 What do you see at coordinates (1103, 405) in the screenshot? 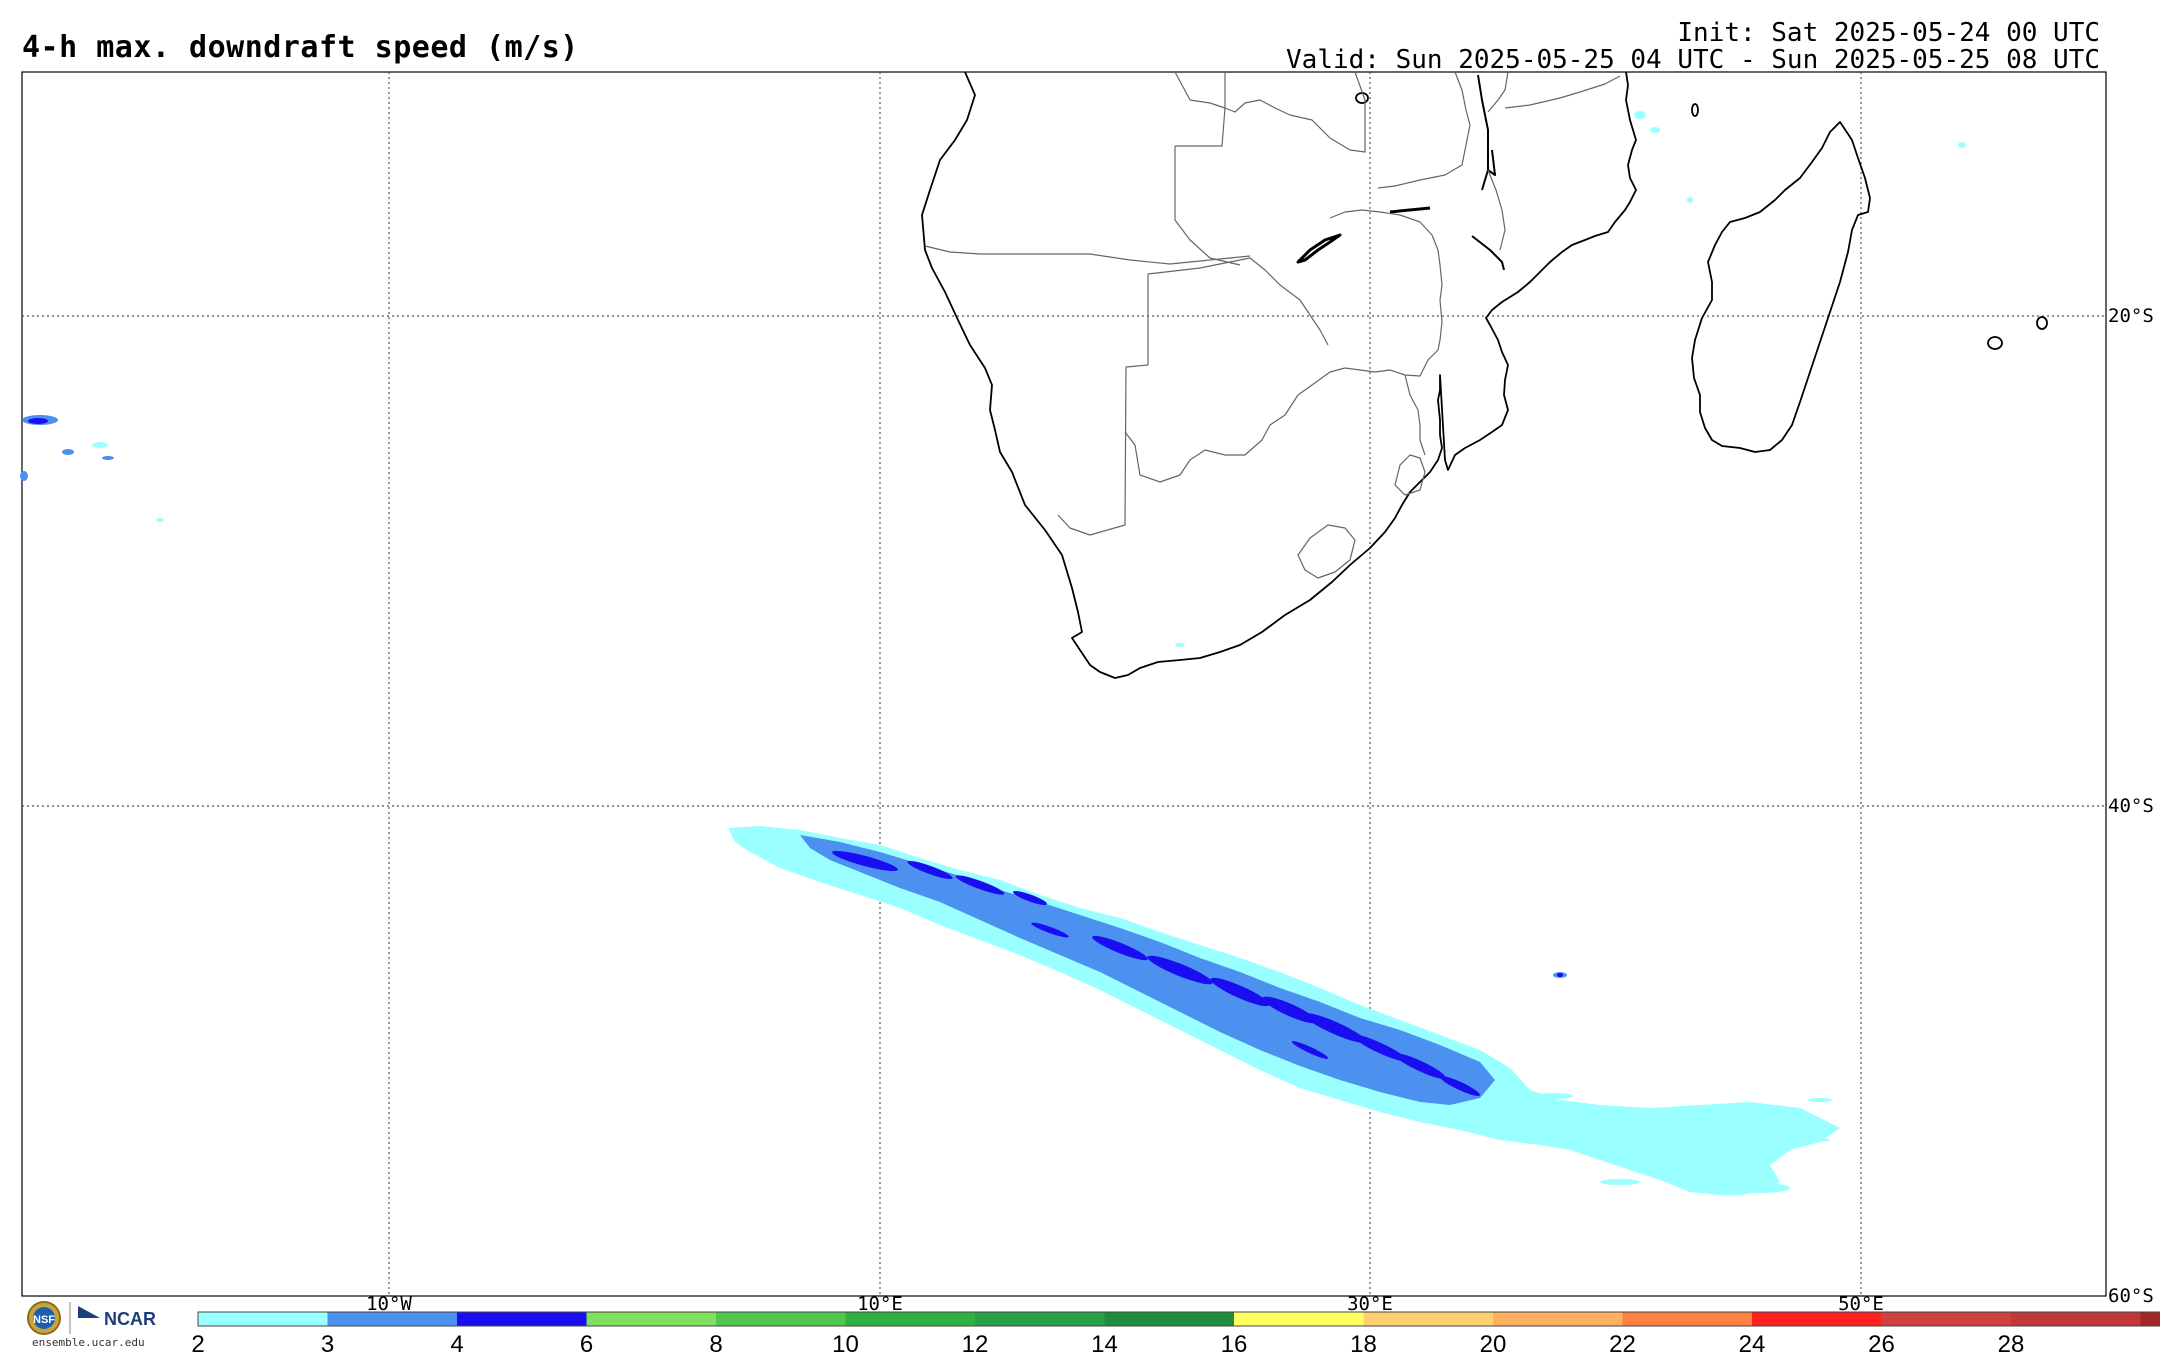
I see `border-namibia-east` at bounding box center [1103, 405].